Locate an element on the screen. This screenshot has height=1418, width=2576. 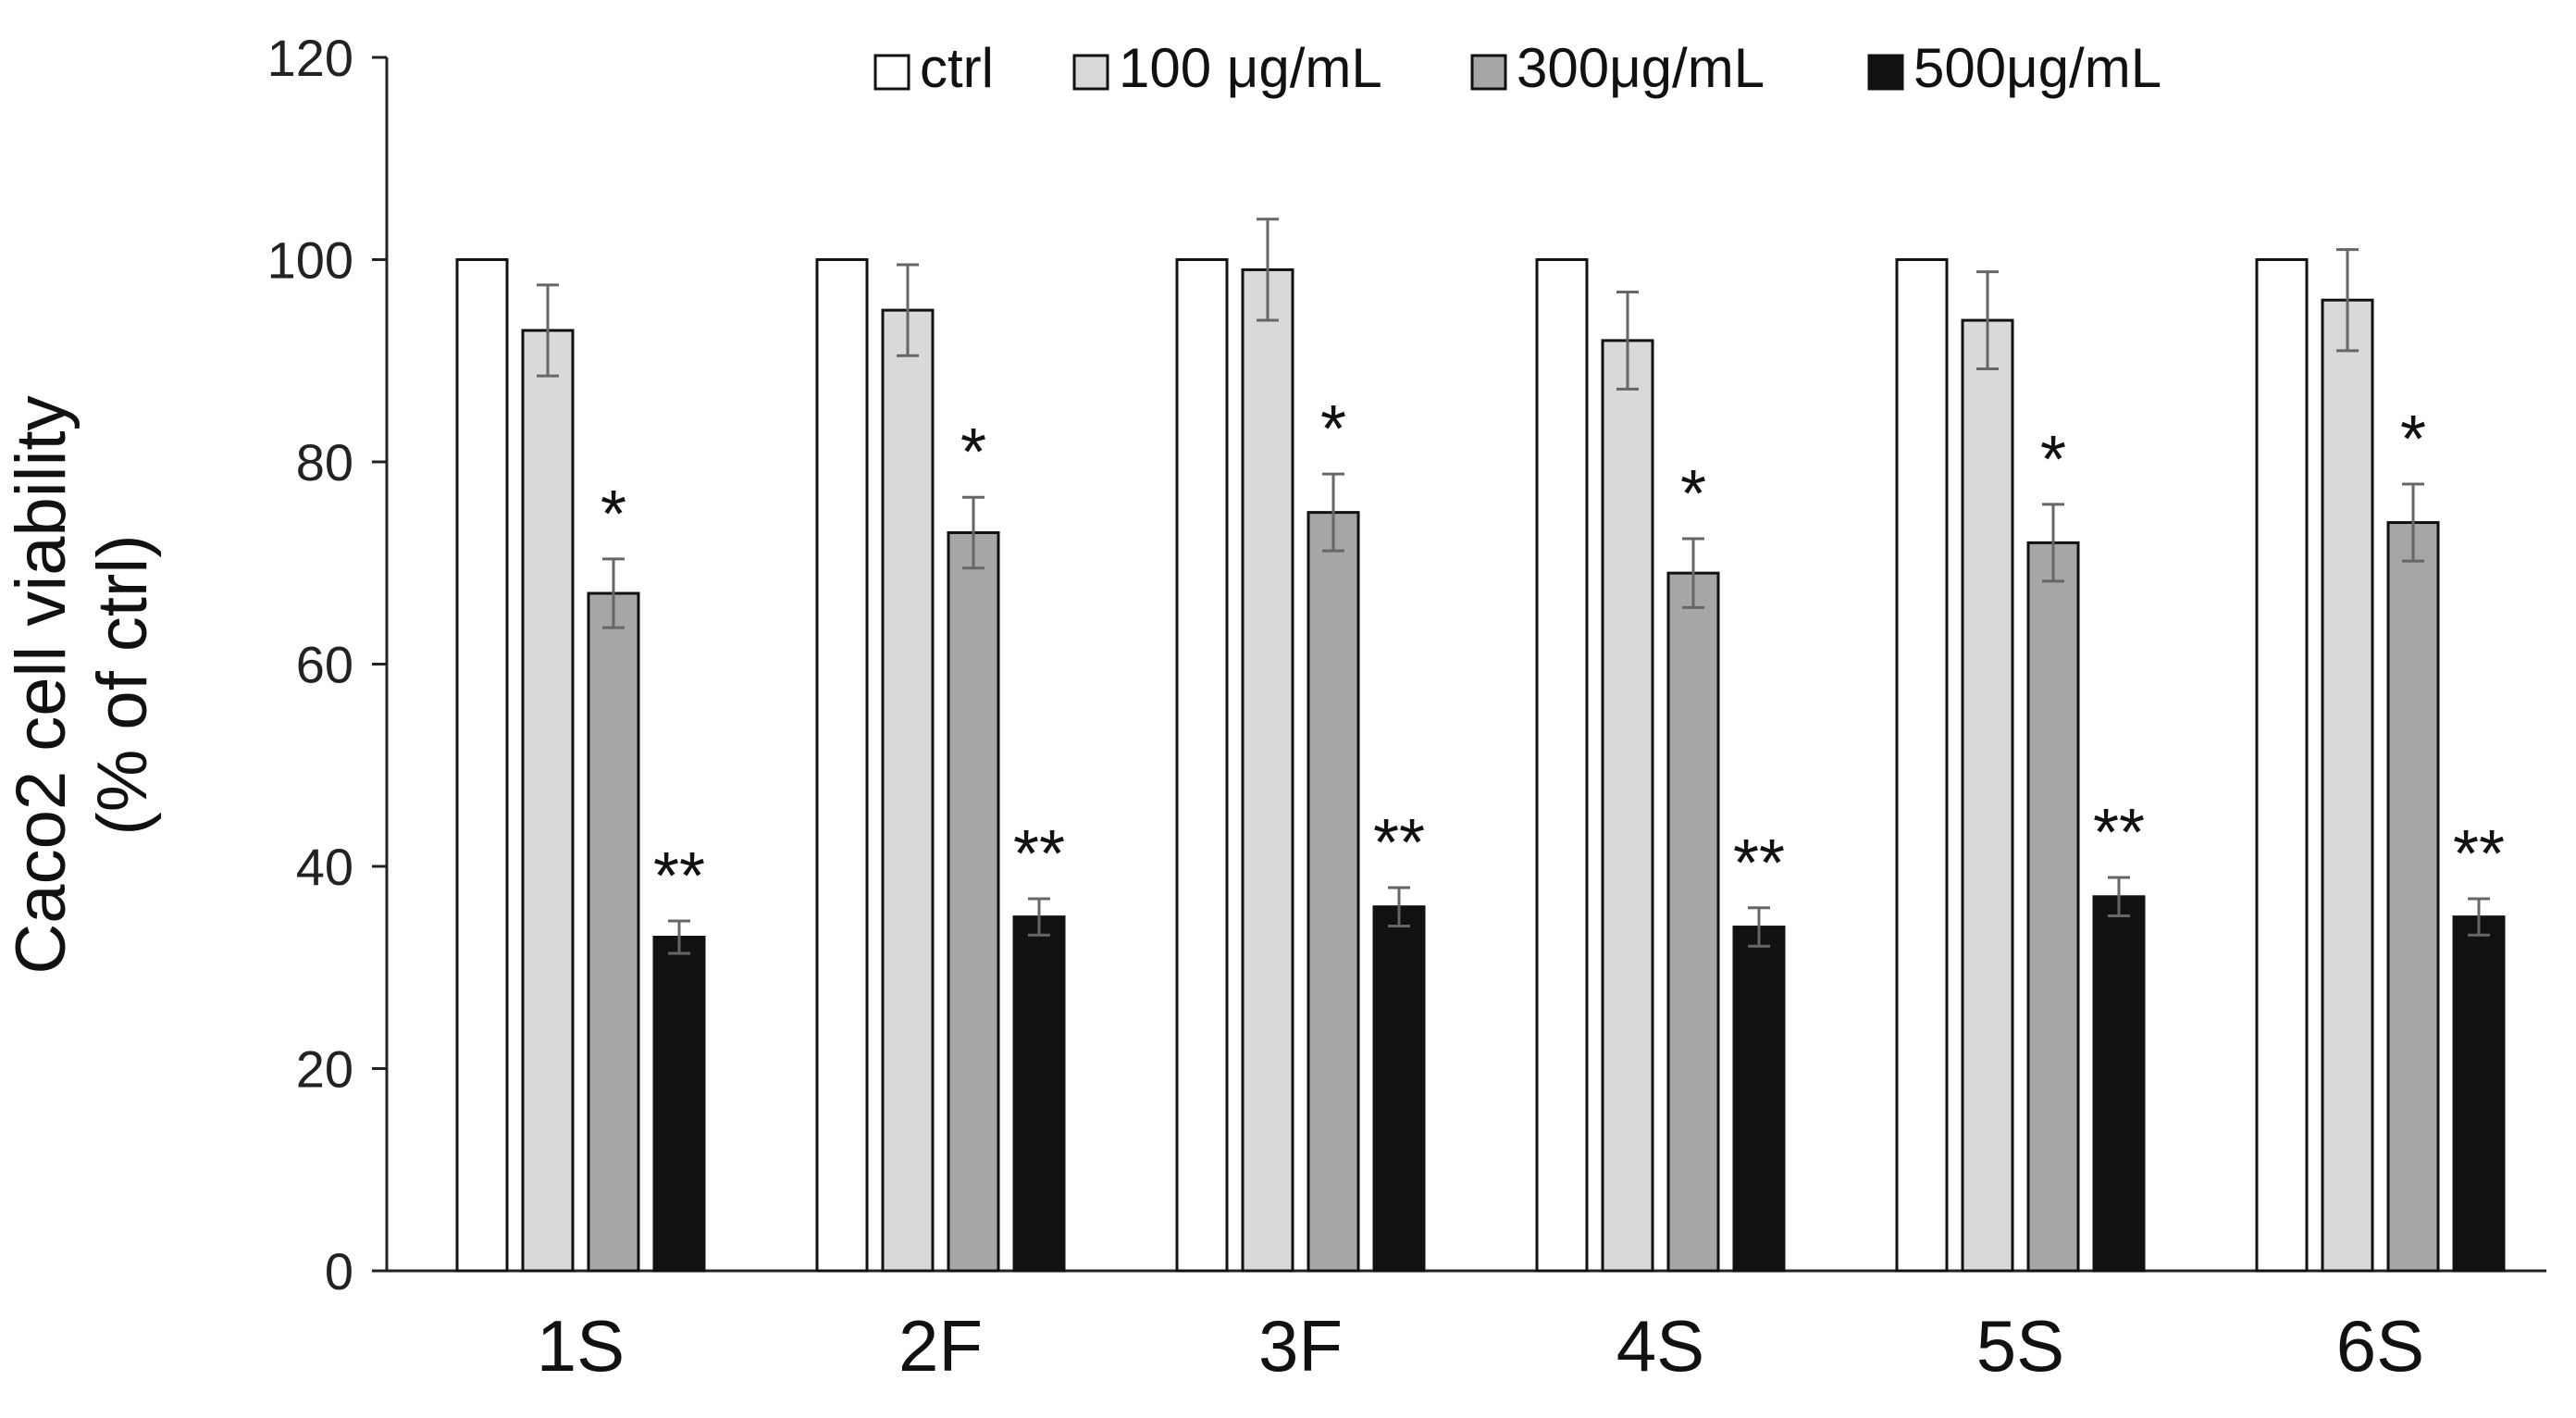
legend-item-0: ctrl is located at coordinates (934, 68).